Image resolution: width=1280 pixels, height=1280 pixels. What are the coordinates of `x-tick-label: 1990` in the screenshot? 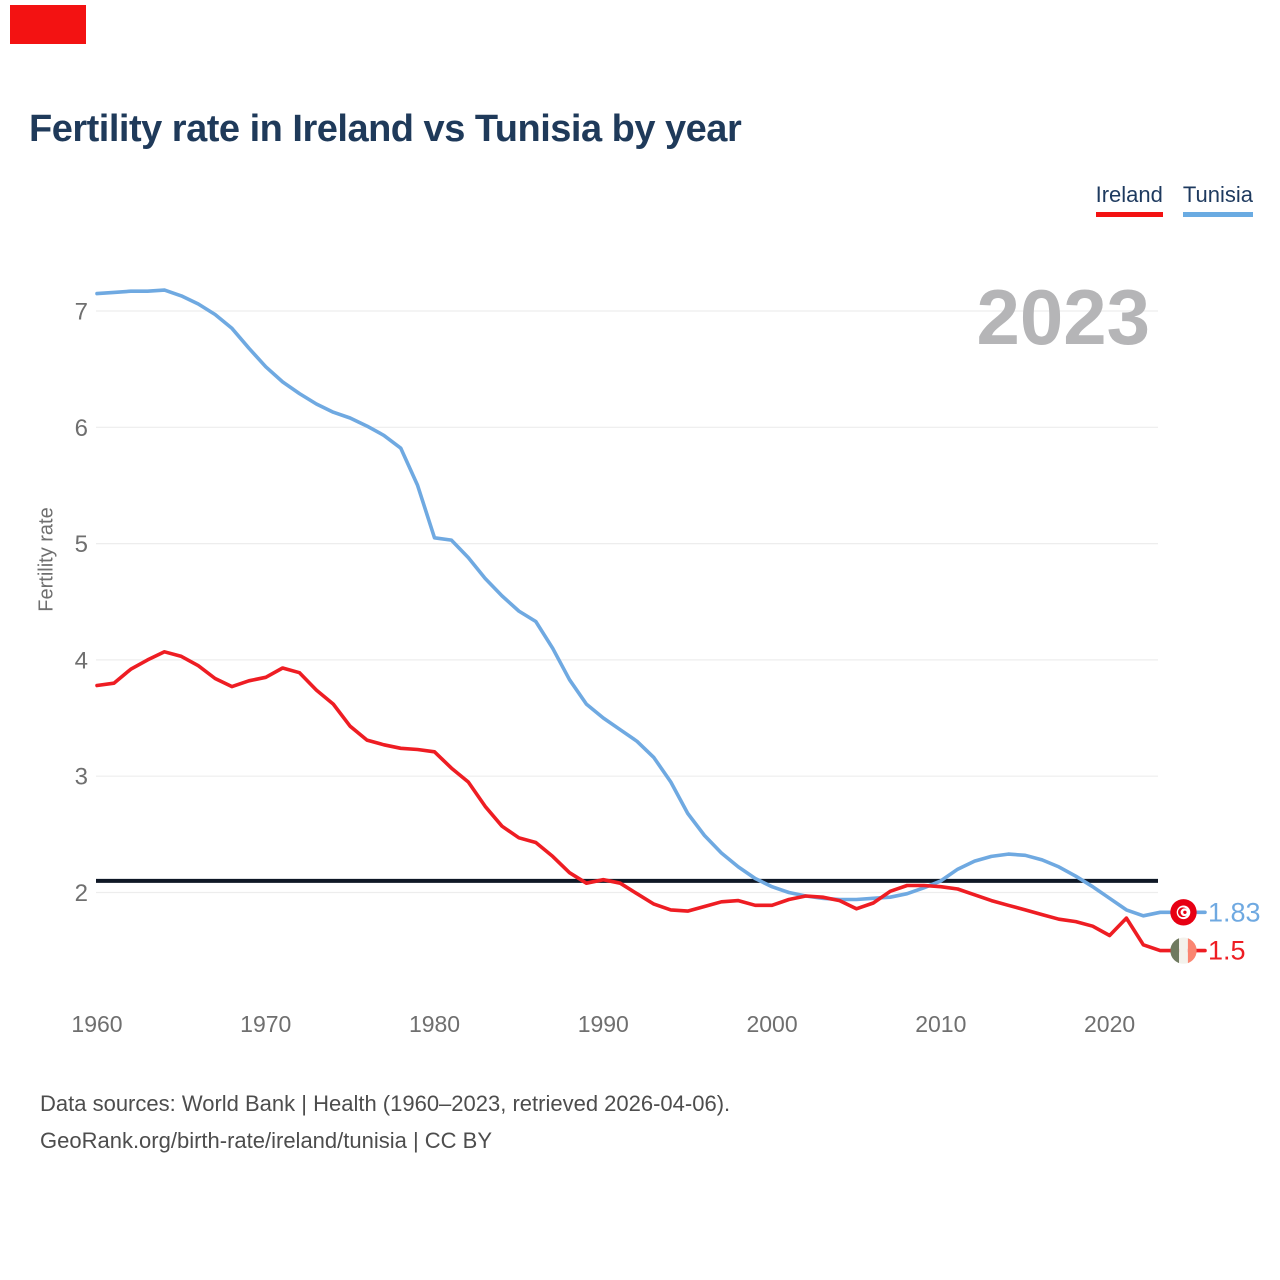 It's located at (603, 1024).